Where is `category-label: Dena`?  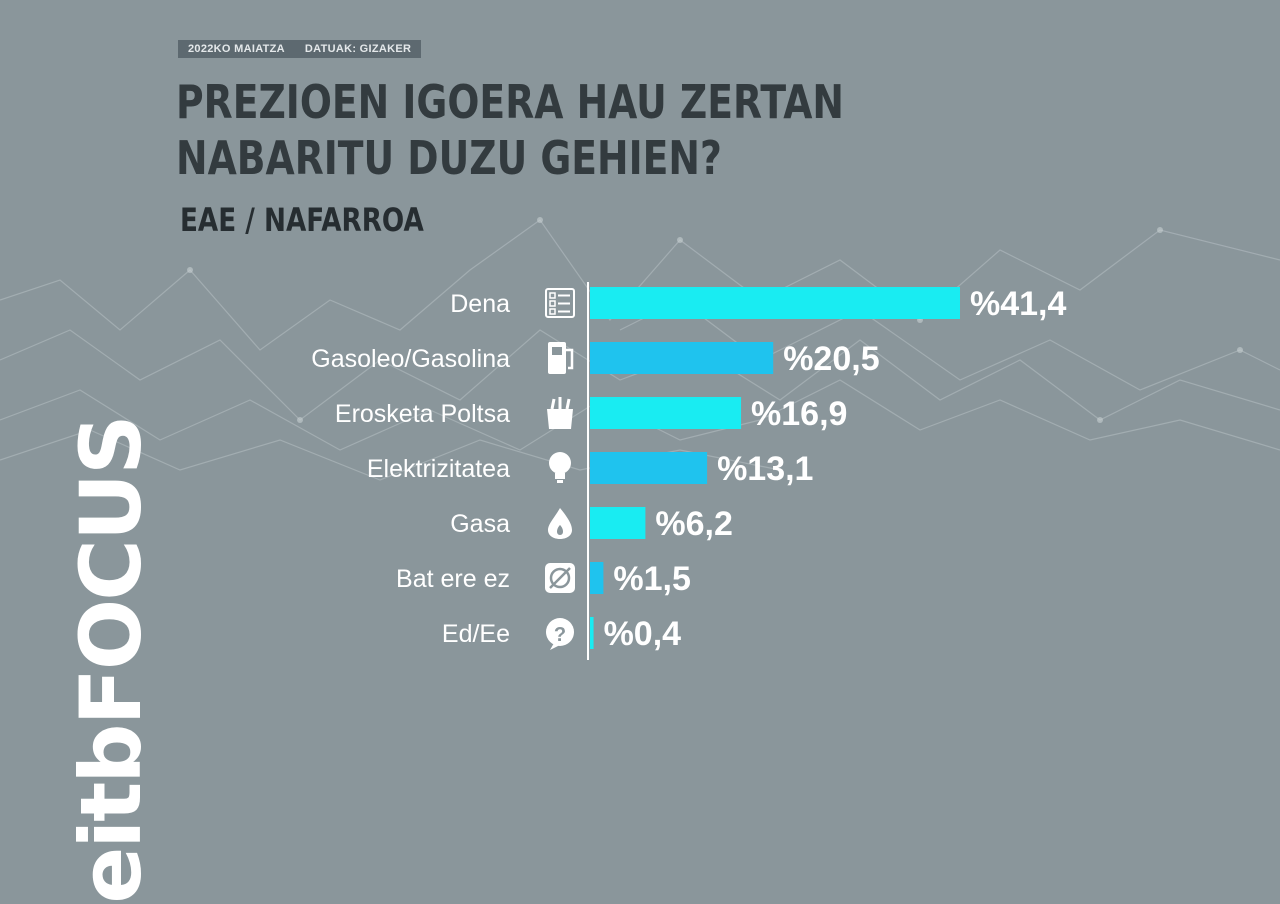 category-label: Dena is located at coordinates (480, 304).